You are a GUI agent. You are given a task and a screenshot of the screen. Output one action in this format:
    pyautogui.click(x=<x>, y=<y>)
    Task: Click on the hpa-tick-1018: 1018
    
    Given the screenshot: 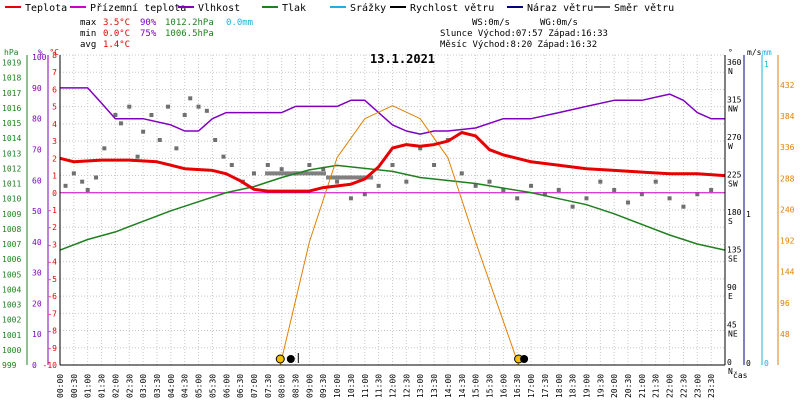 What is the action you would take?
    pyautogui.click(x=11, y=78)
    